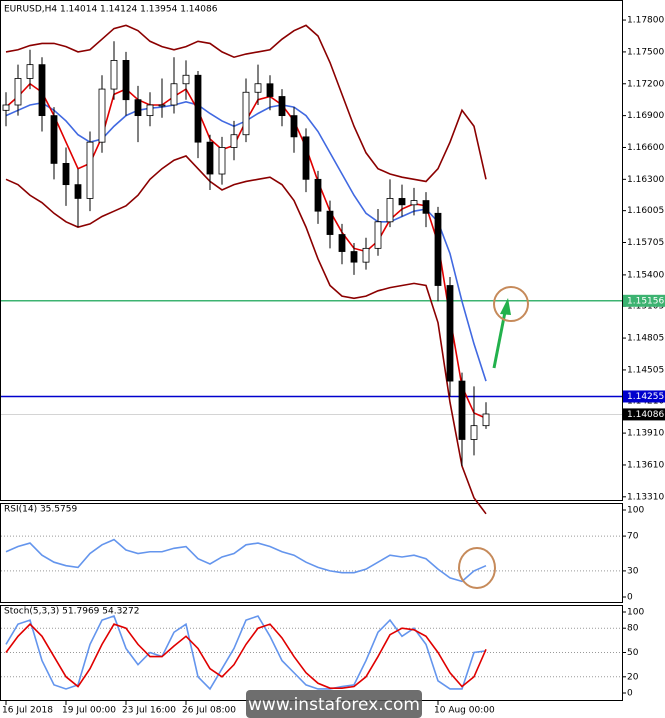  I want to click on y-tick-label: 1.15400, so click(645, 275).